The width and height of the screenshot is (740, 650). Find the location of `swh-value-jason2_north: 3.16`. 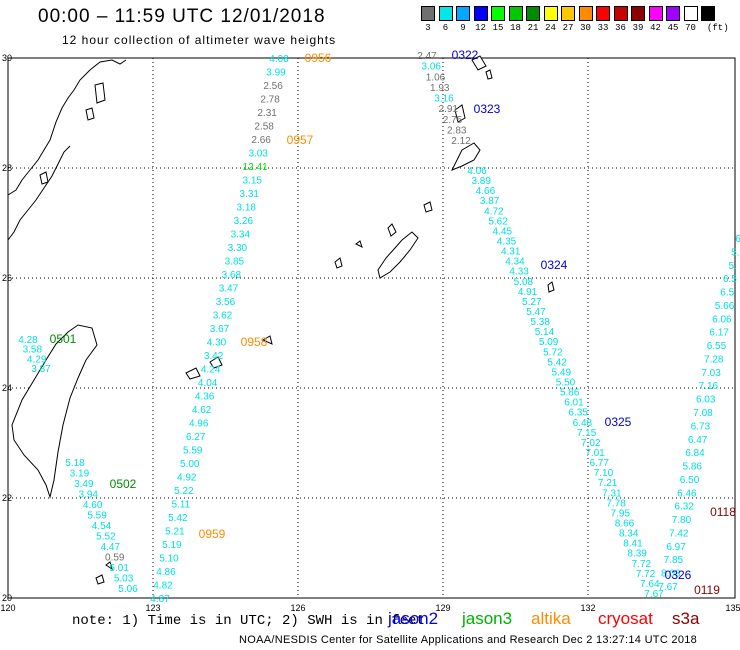

swh-value-jason2_north: 3.16 is located at coordinates (444, 99).